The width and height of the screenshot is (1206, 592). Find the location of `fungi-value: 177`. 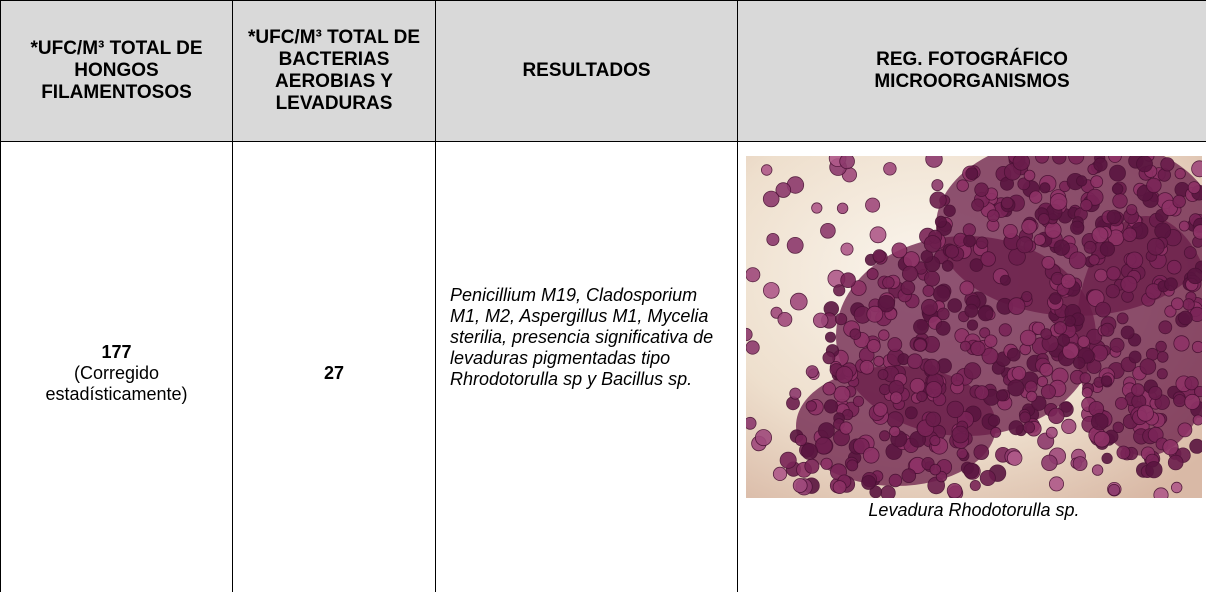

fungi-value: 177 is located at coordinates (116, 352).